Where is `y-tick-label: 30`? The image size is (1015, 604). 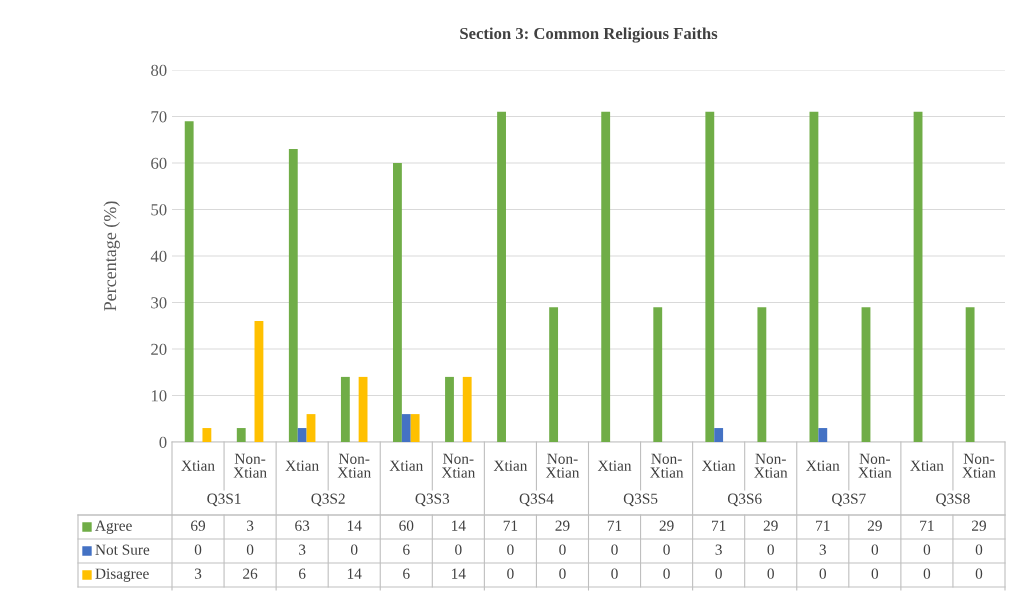
y-tick-label: 30 is located at coordinates (159, 303).